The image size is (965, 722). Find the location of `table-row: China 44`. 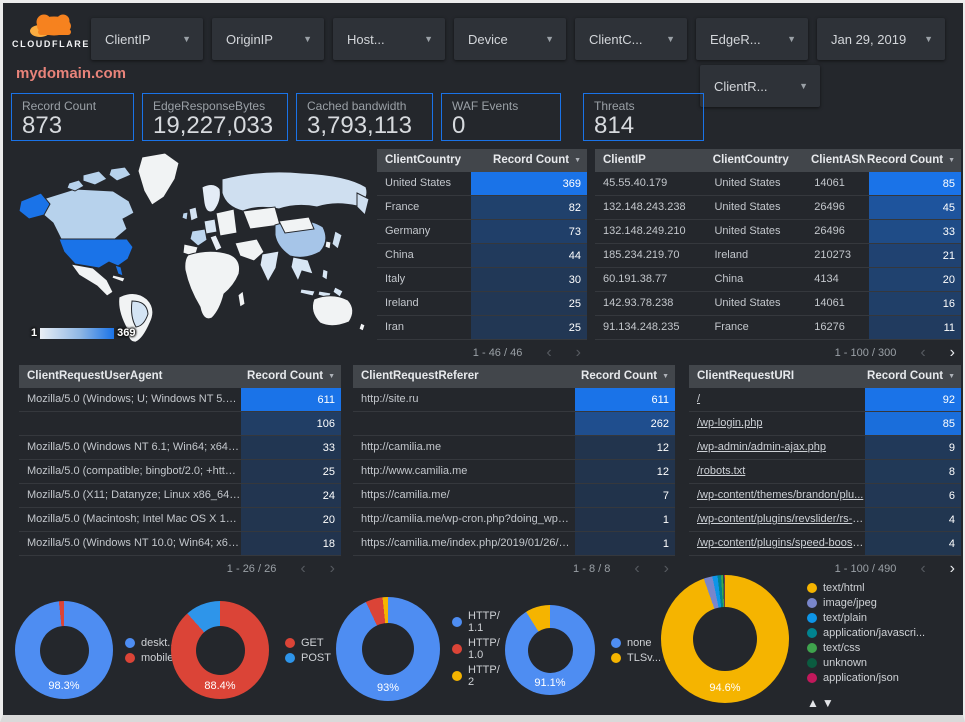

table-row: China 44 is located at coordinates (482, 256).